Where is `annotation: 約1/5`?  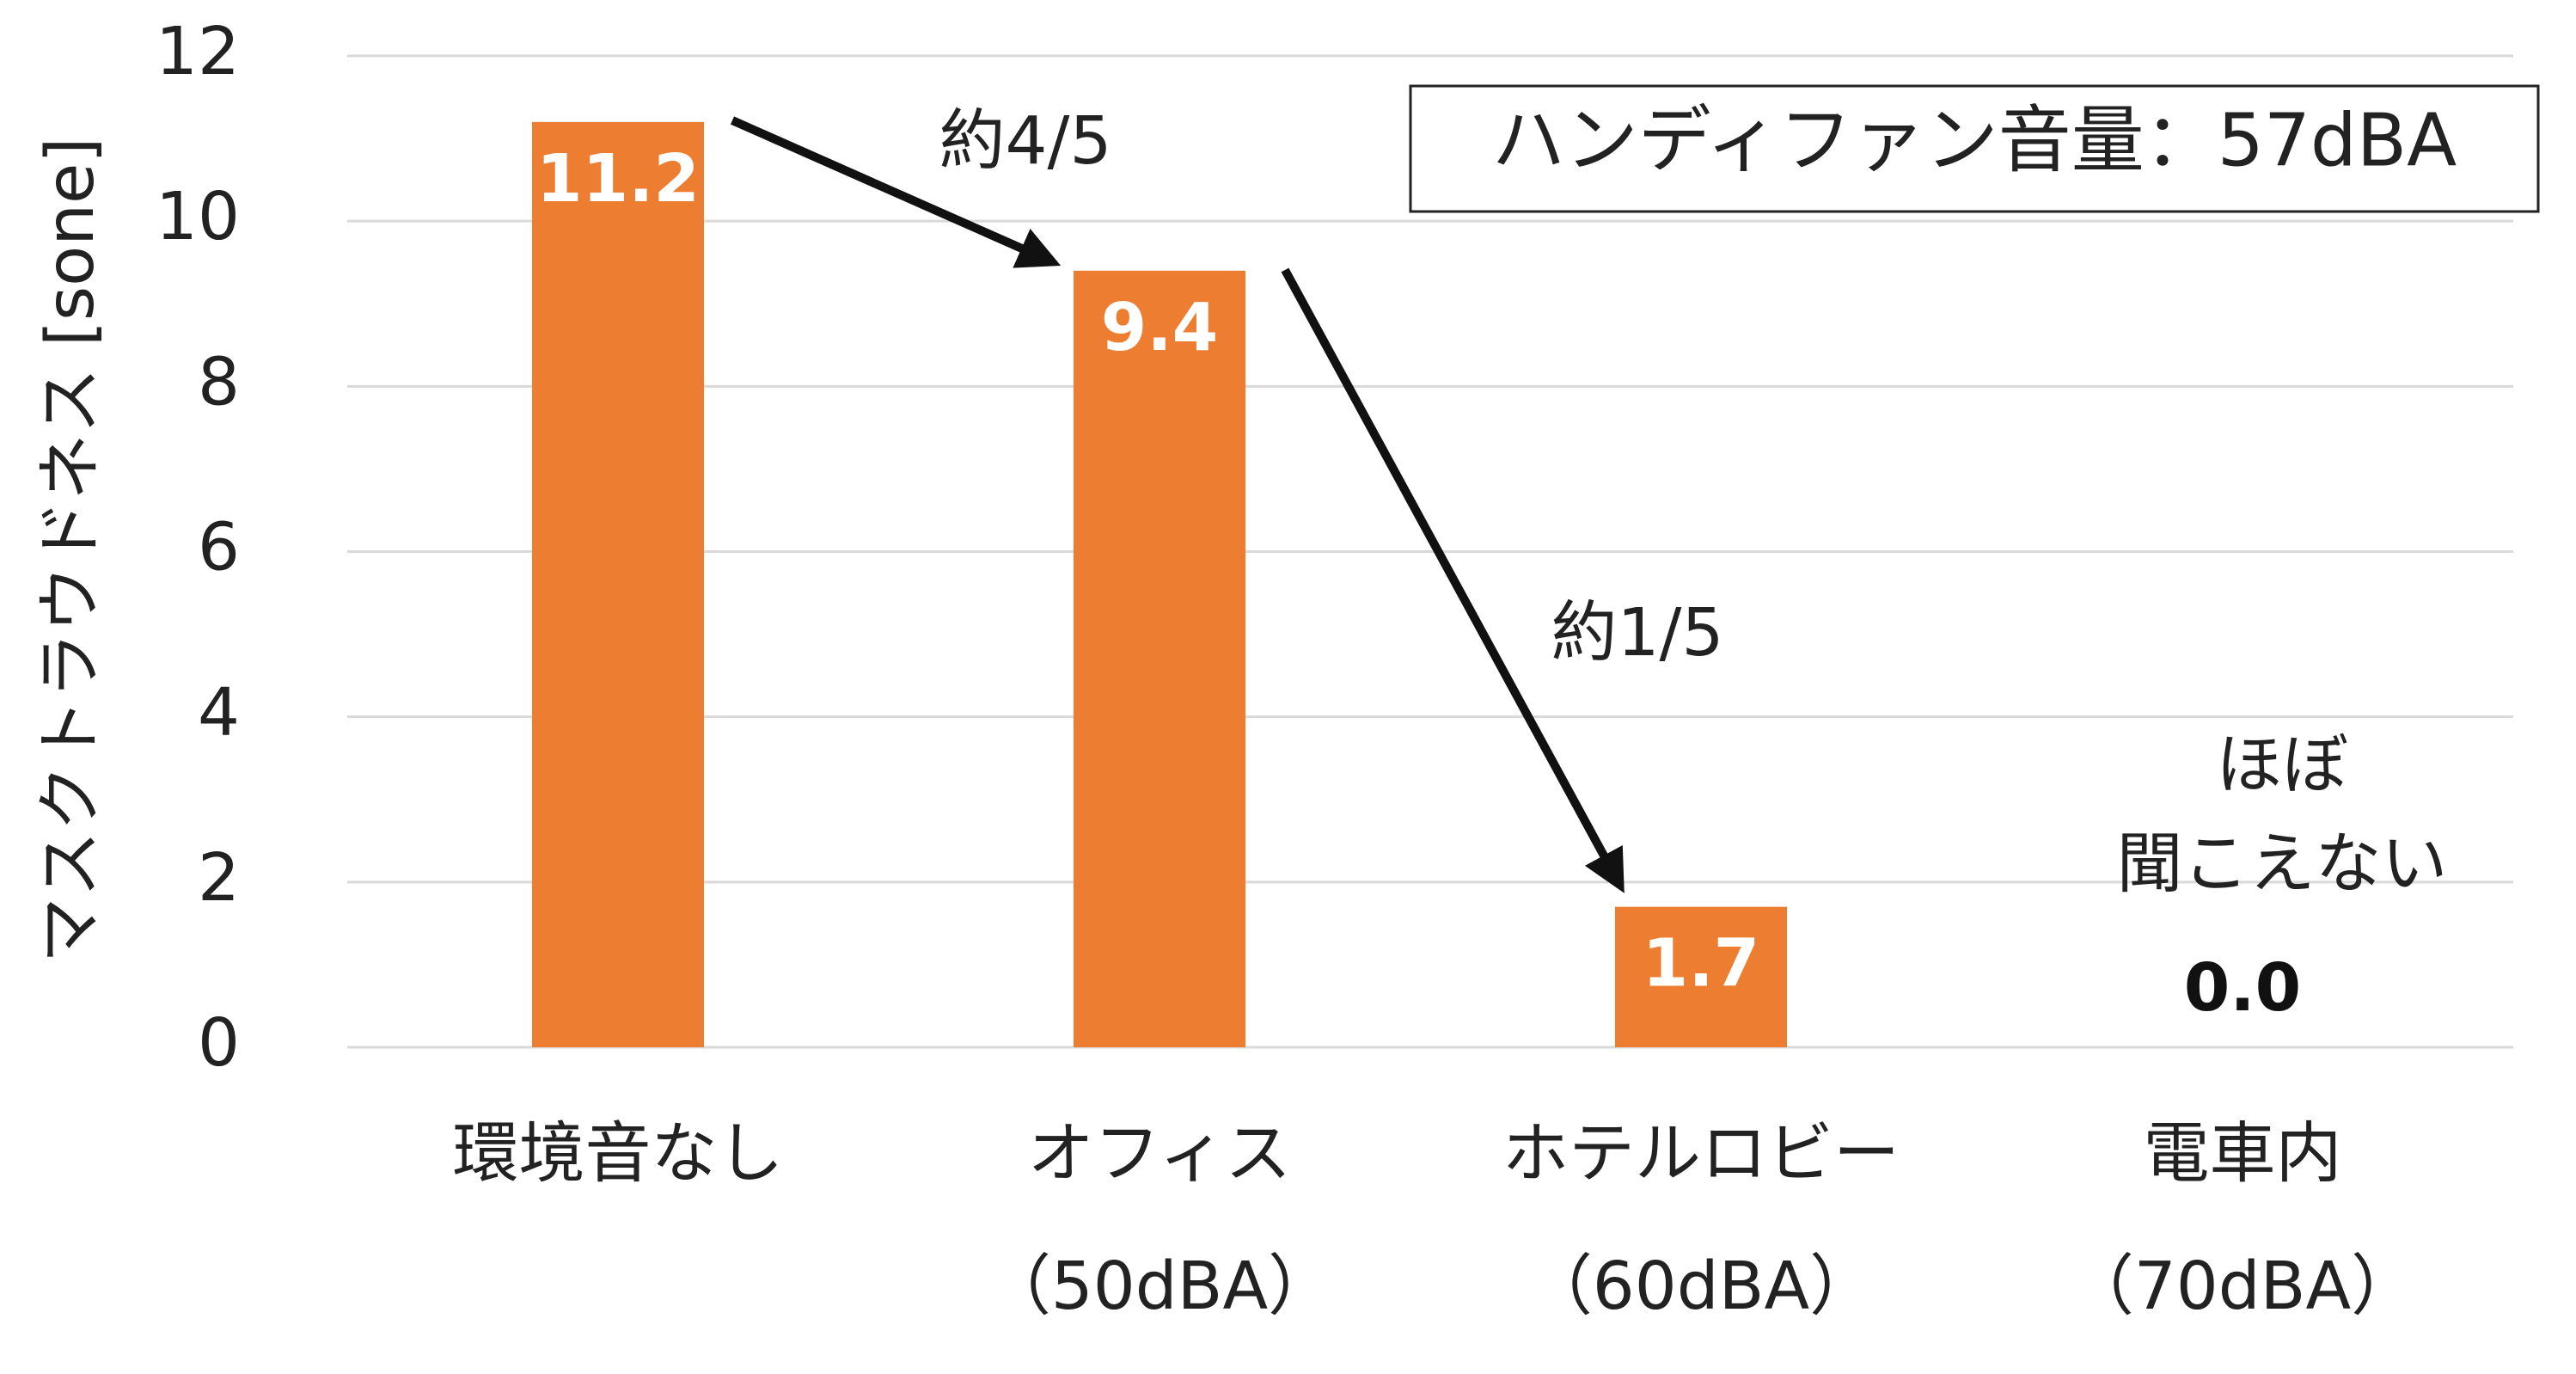 annotation: 約1/5 is located at coordinates (1637, 633).